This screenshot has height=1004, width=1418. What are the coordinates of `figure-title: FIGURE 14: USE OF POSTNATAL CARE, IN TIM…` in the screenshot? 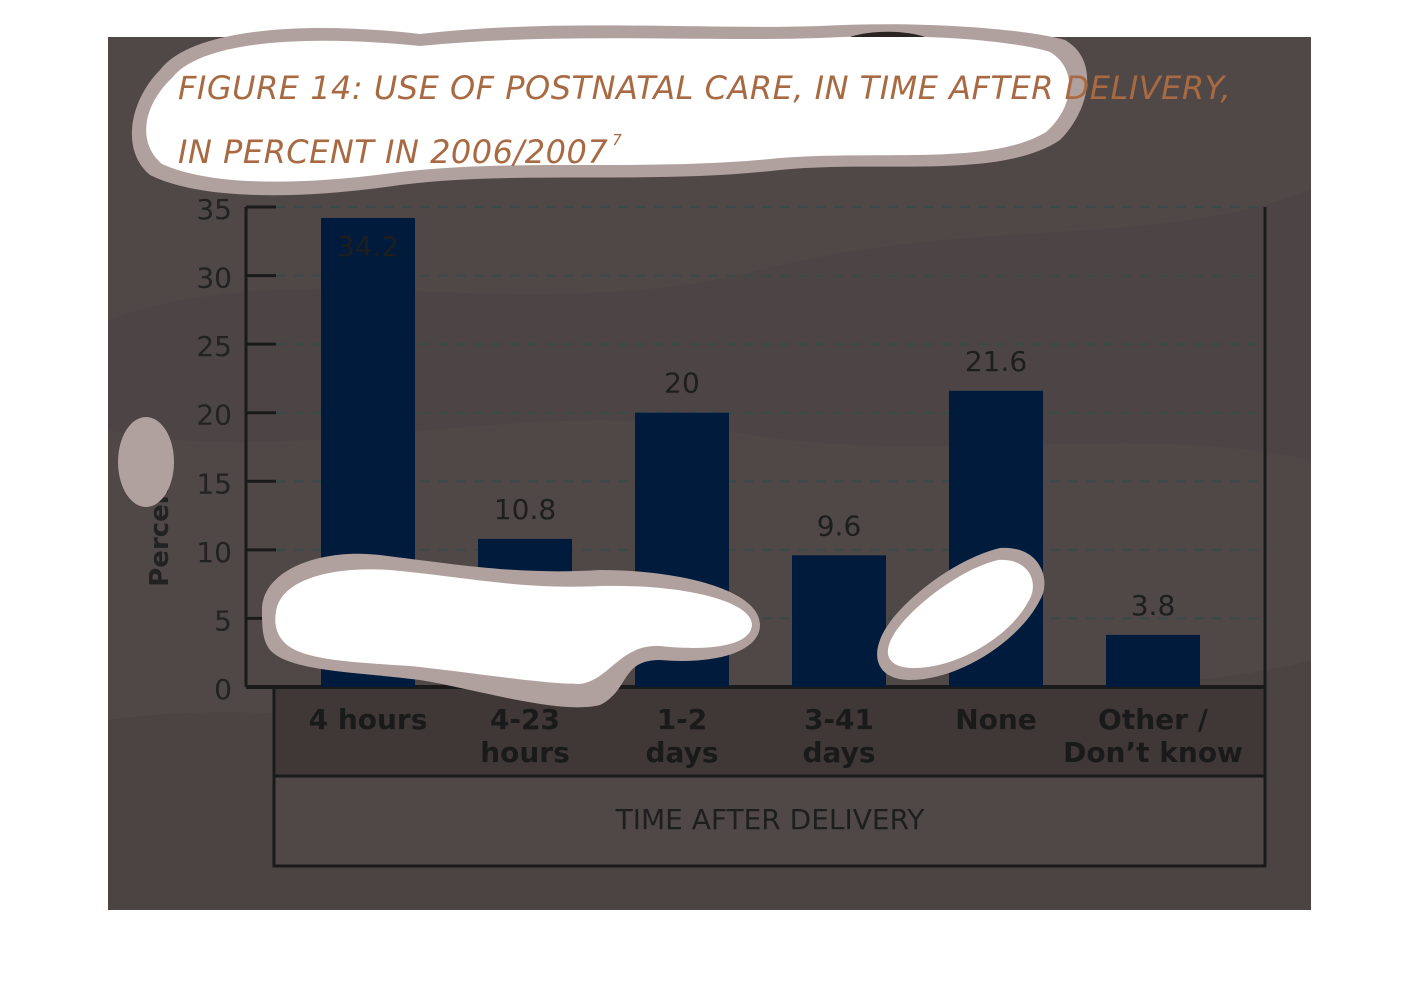 It's located at (733, 120).